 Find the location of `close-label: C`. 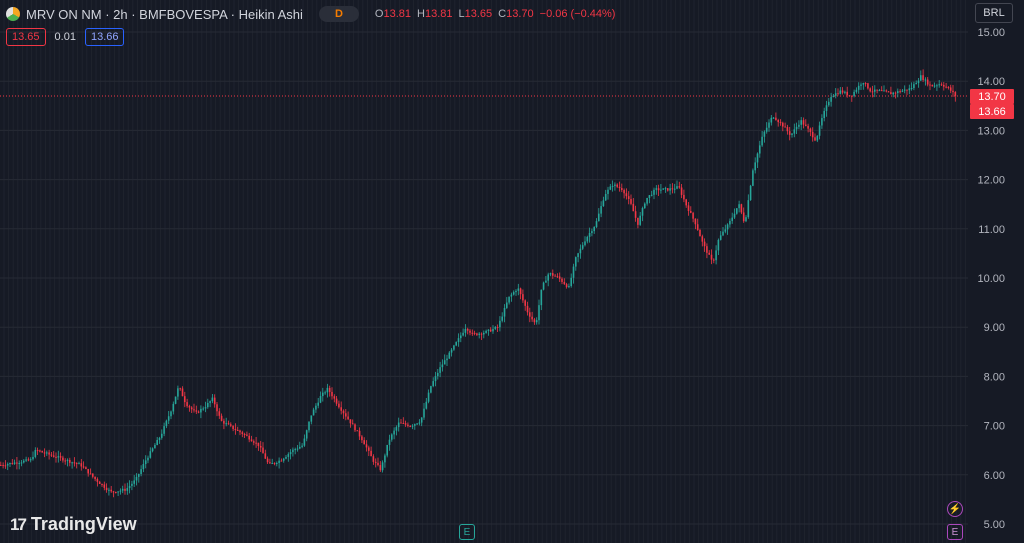

close-label: C is located at coordinates (502, 14).